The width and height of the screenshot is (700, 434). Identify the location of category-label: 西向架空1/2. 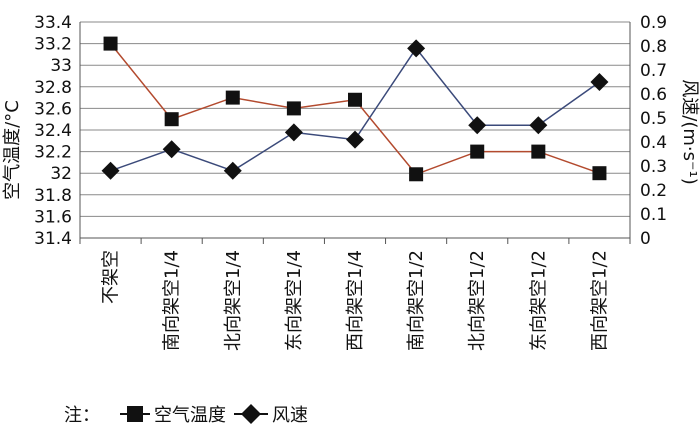
(599, 300).